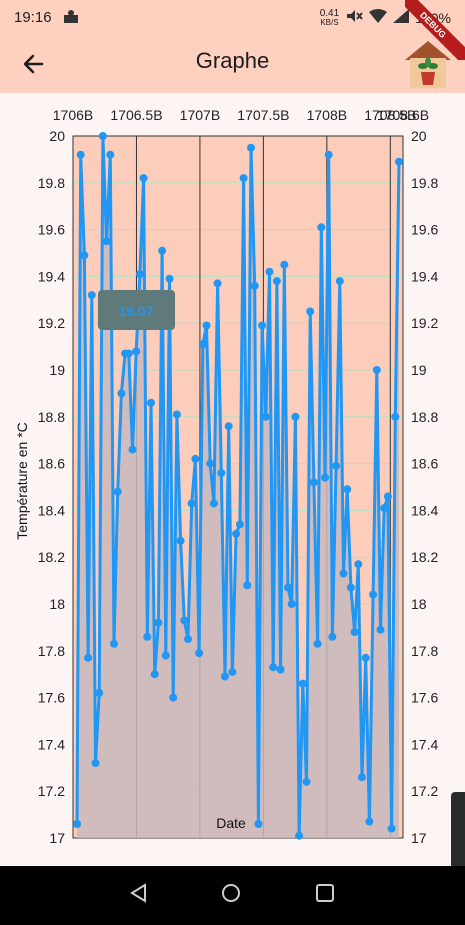  I want to click on nav-home-button, so click(231, 895).